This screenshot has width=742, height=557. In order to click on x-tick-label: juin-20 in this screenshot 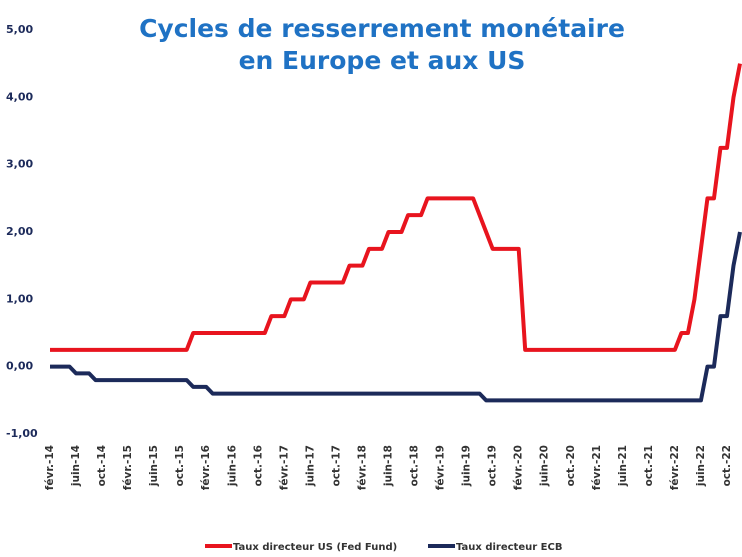, I will do `click(545, 466)`.